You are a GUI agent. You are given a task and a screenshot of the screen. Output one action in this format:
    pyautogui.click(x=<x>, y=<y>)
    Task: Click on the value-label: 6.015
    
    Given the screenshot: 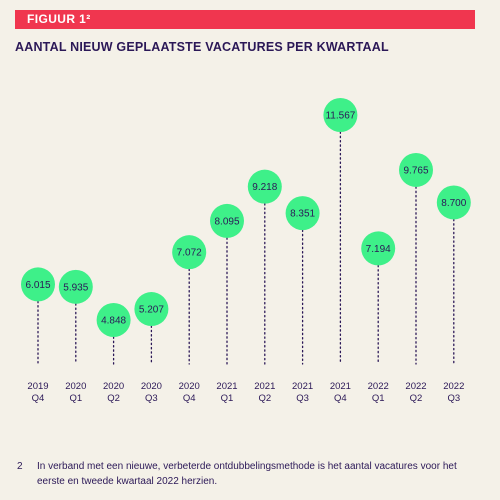 What is the action you would take?
    pyautogui.click(x=37, y=285)
    